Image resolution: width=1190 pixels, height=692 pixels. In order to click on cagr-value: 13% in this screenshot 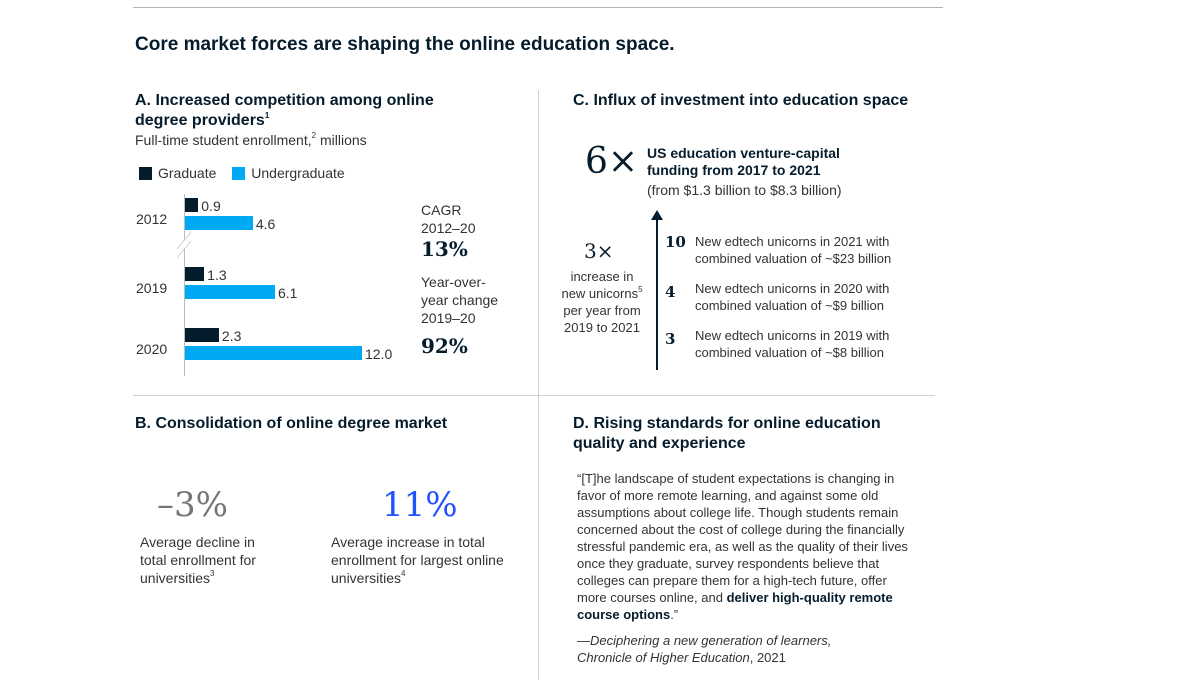, I will do `click(444, 249)`.